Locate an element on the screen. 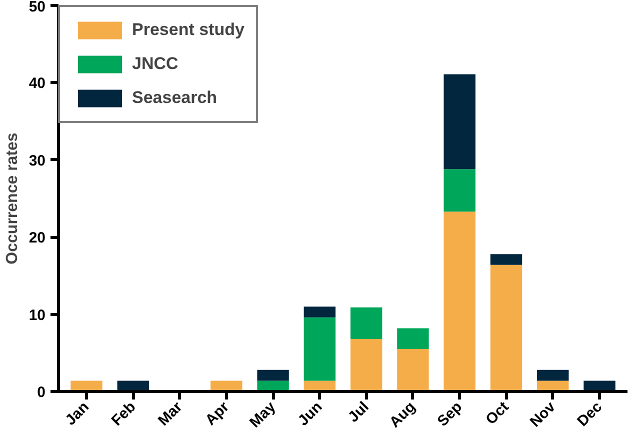 This screenshot has width=632, height=440. x-tick-label: Oct is located at coordinates (497, 413).